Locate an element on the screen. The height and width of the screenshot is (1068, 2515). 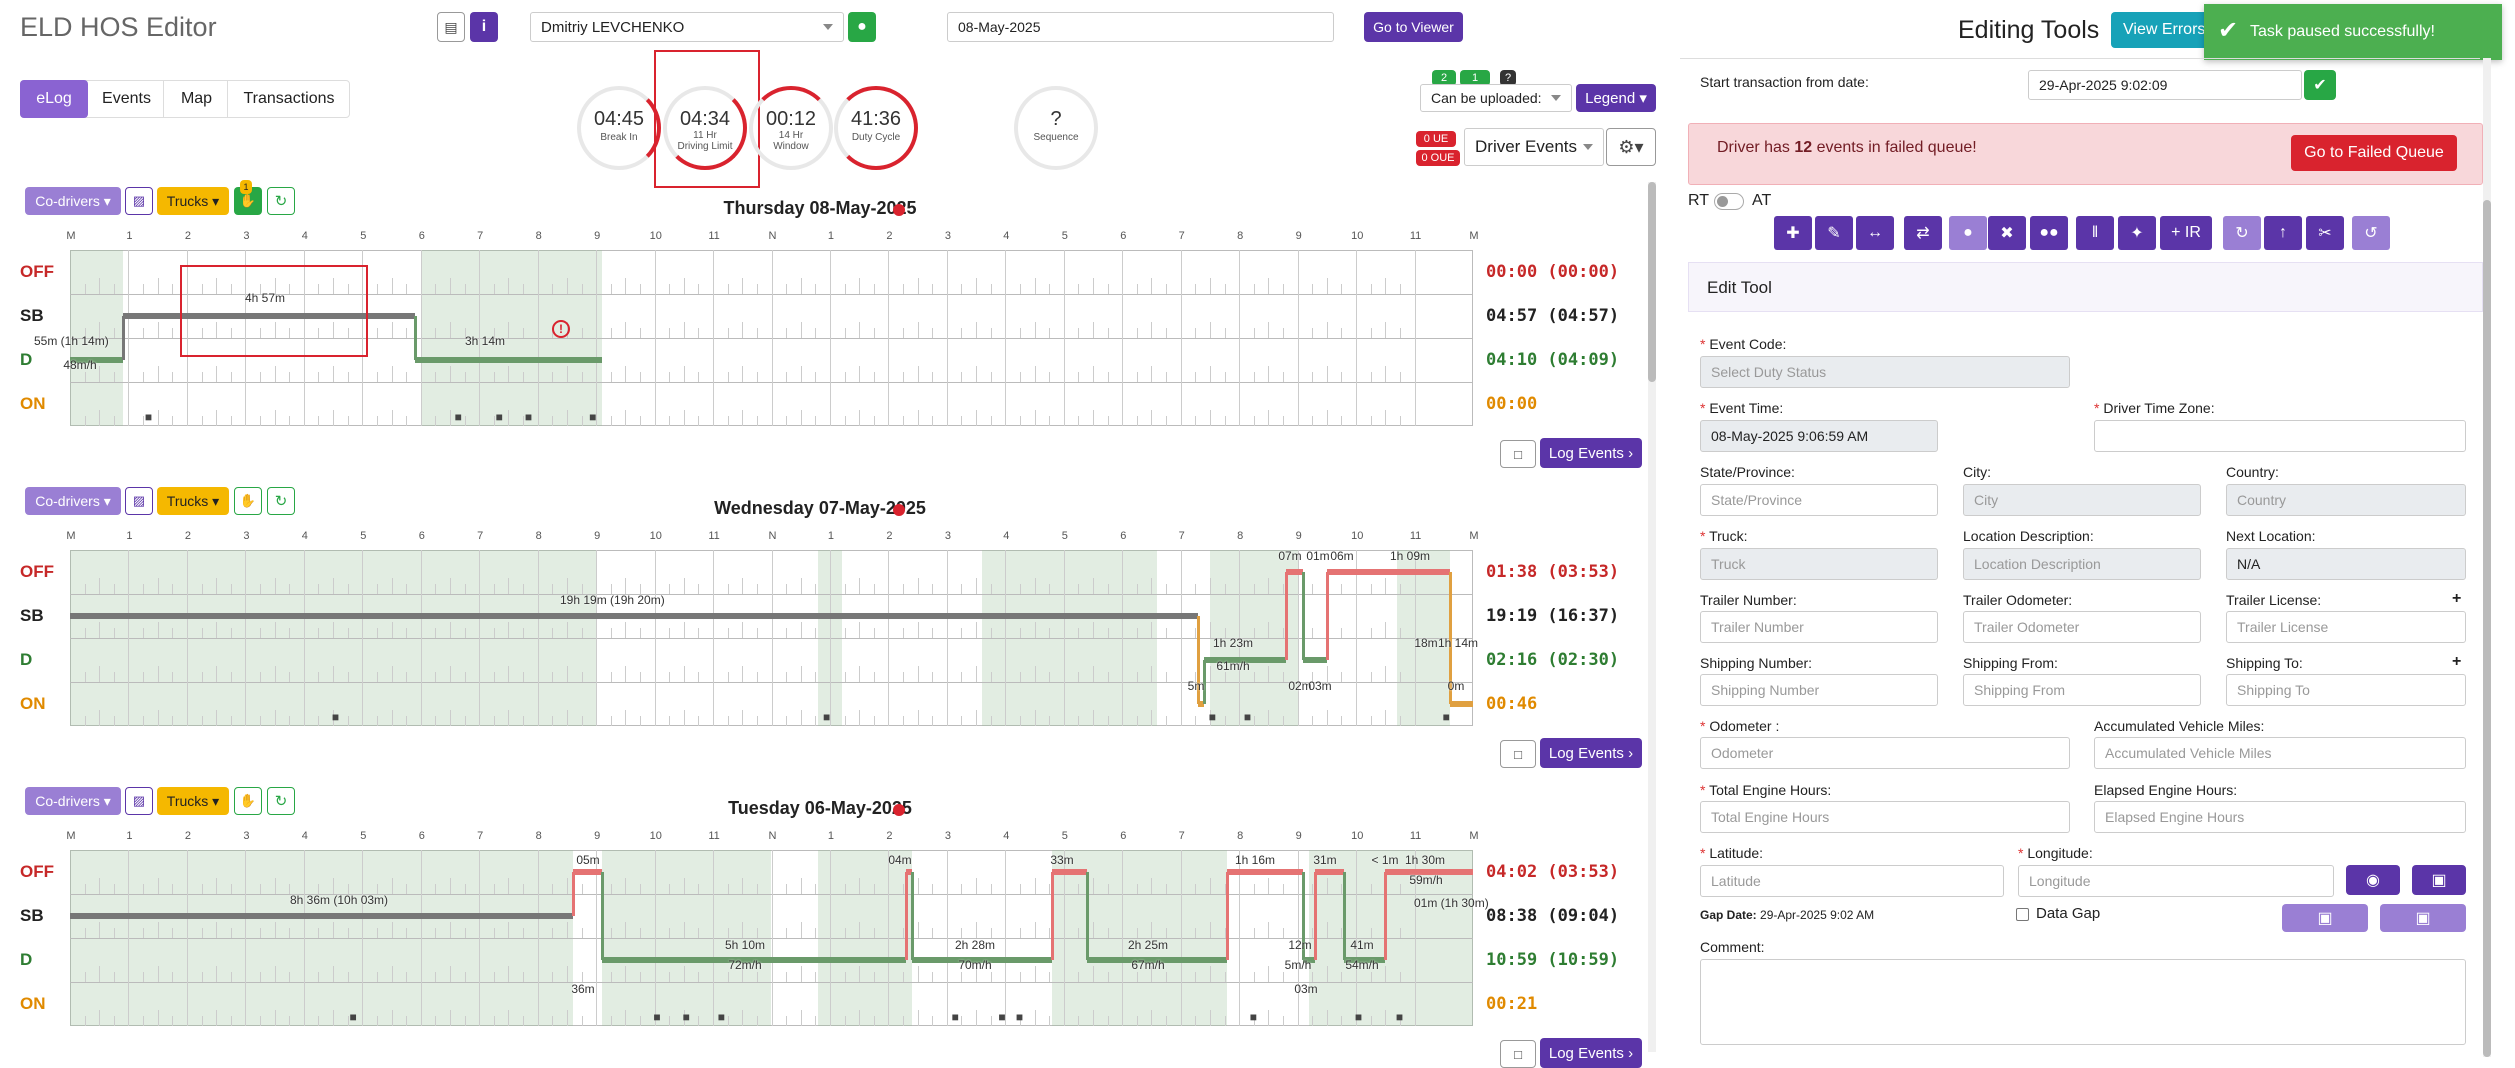
graph-settings-icon: ⚙▾ is located at coordinates (1631, 147).